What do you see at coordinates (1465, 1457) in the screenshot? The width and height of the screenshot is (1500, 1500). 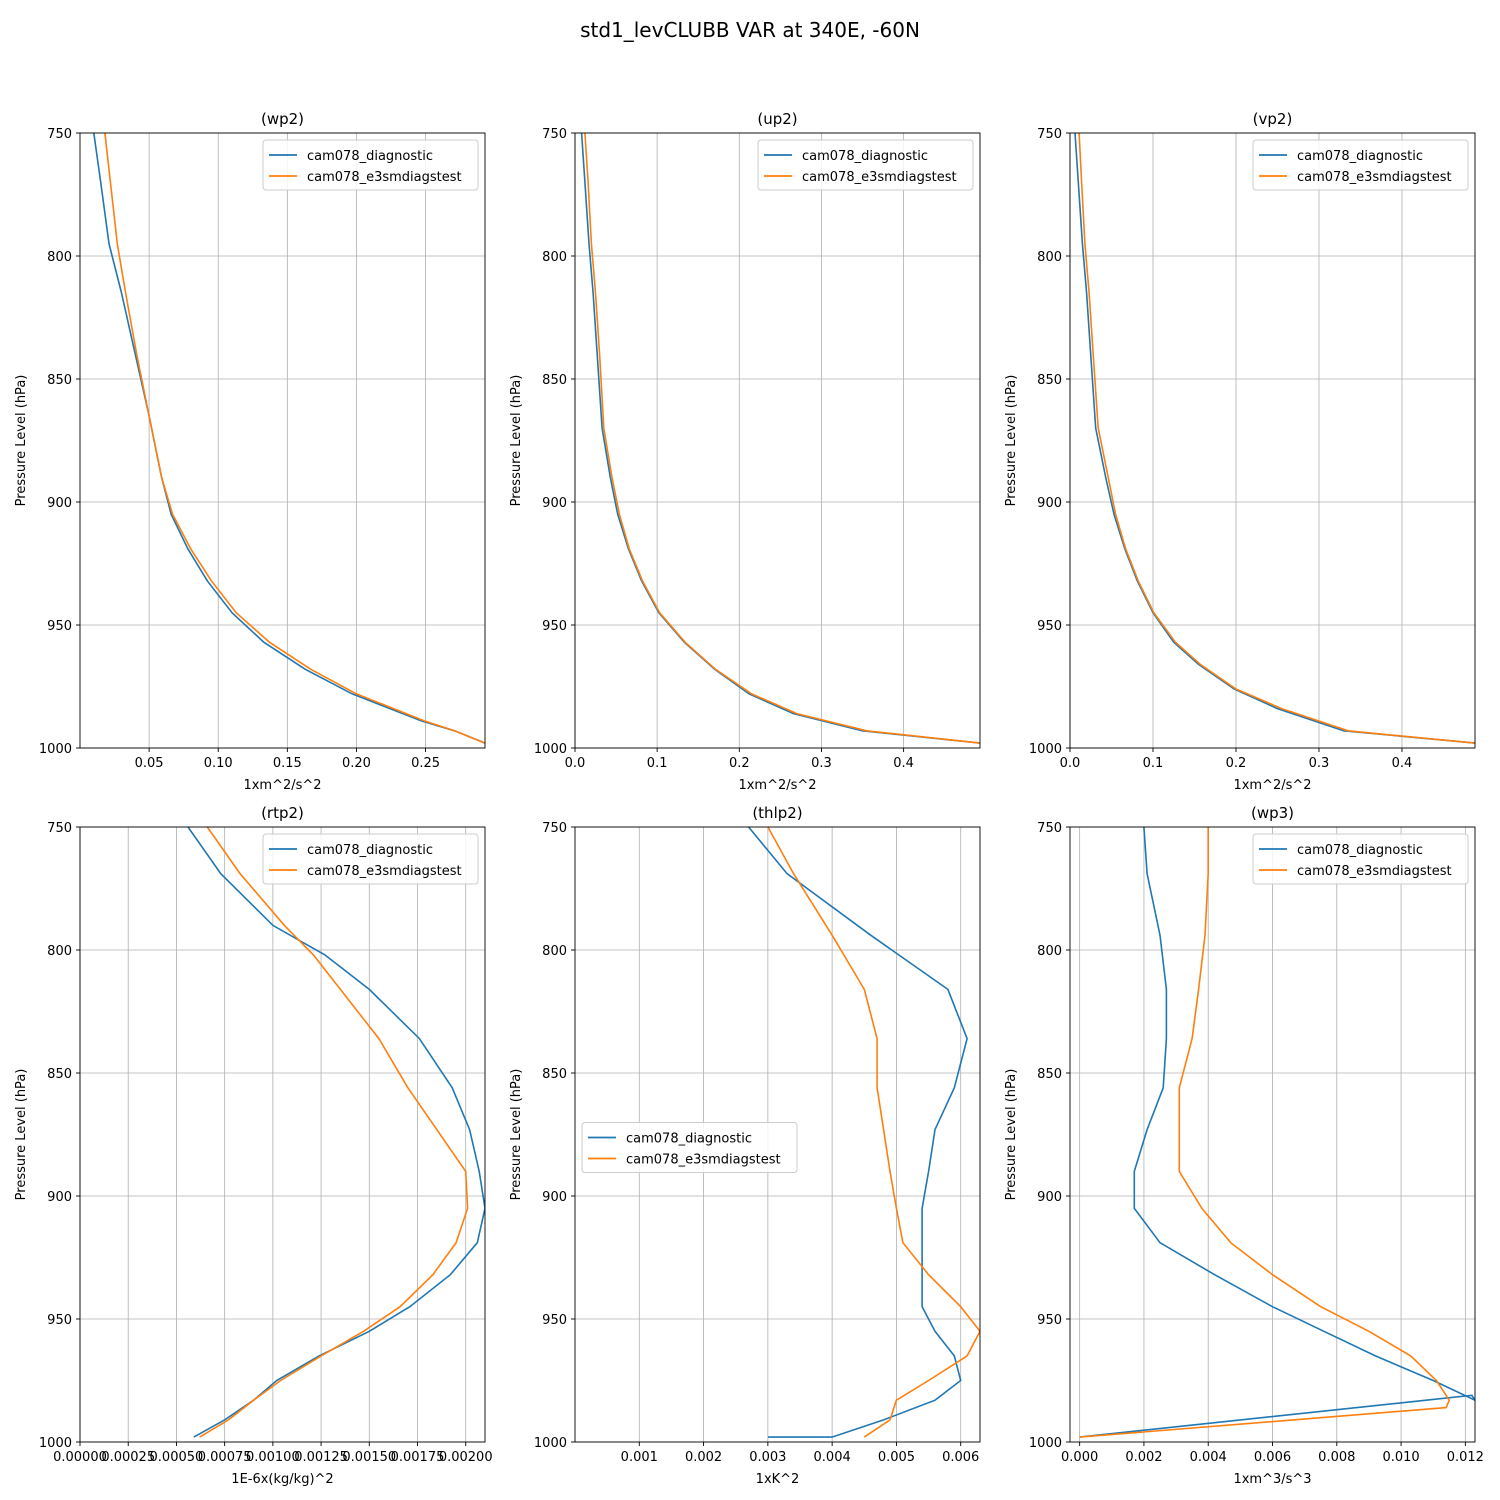 I see `x-tick-label: 0.012` at bounding box center [1465, 1457].